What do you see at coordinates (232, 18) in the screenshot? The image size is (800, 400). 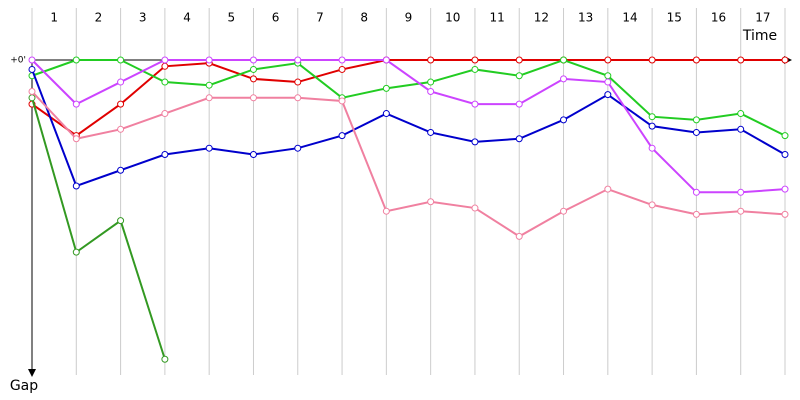 I see `x-tick-label: 5` at bounding box center [232, 18].